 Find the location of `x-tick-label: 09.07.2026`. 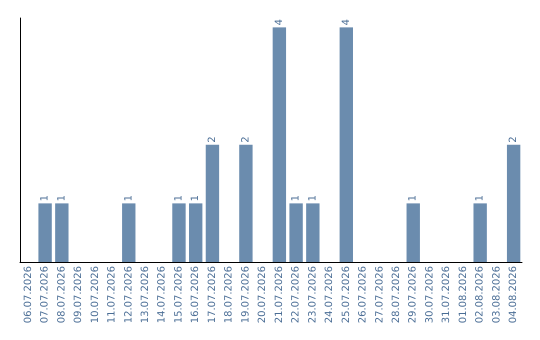

x-tick-label: 09.07.2026 is located at coordinates (78, 295).